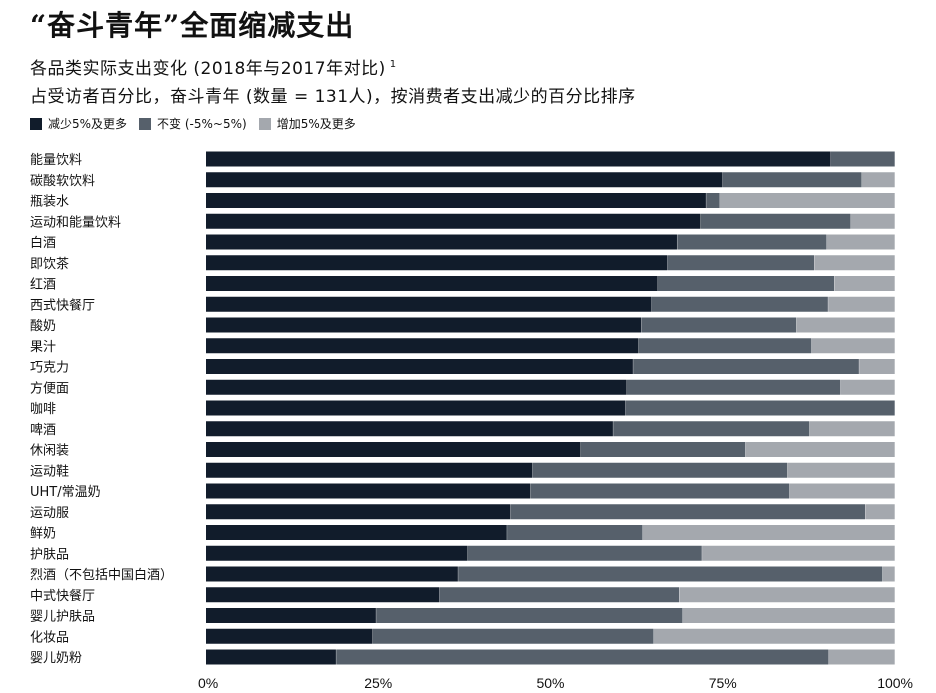 This screenshot has width=936, height=693. Describe the element at coordinates (49, 637) in the screenshot. I see `category-label: 化妆品` at that location.